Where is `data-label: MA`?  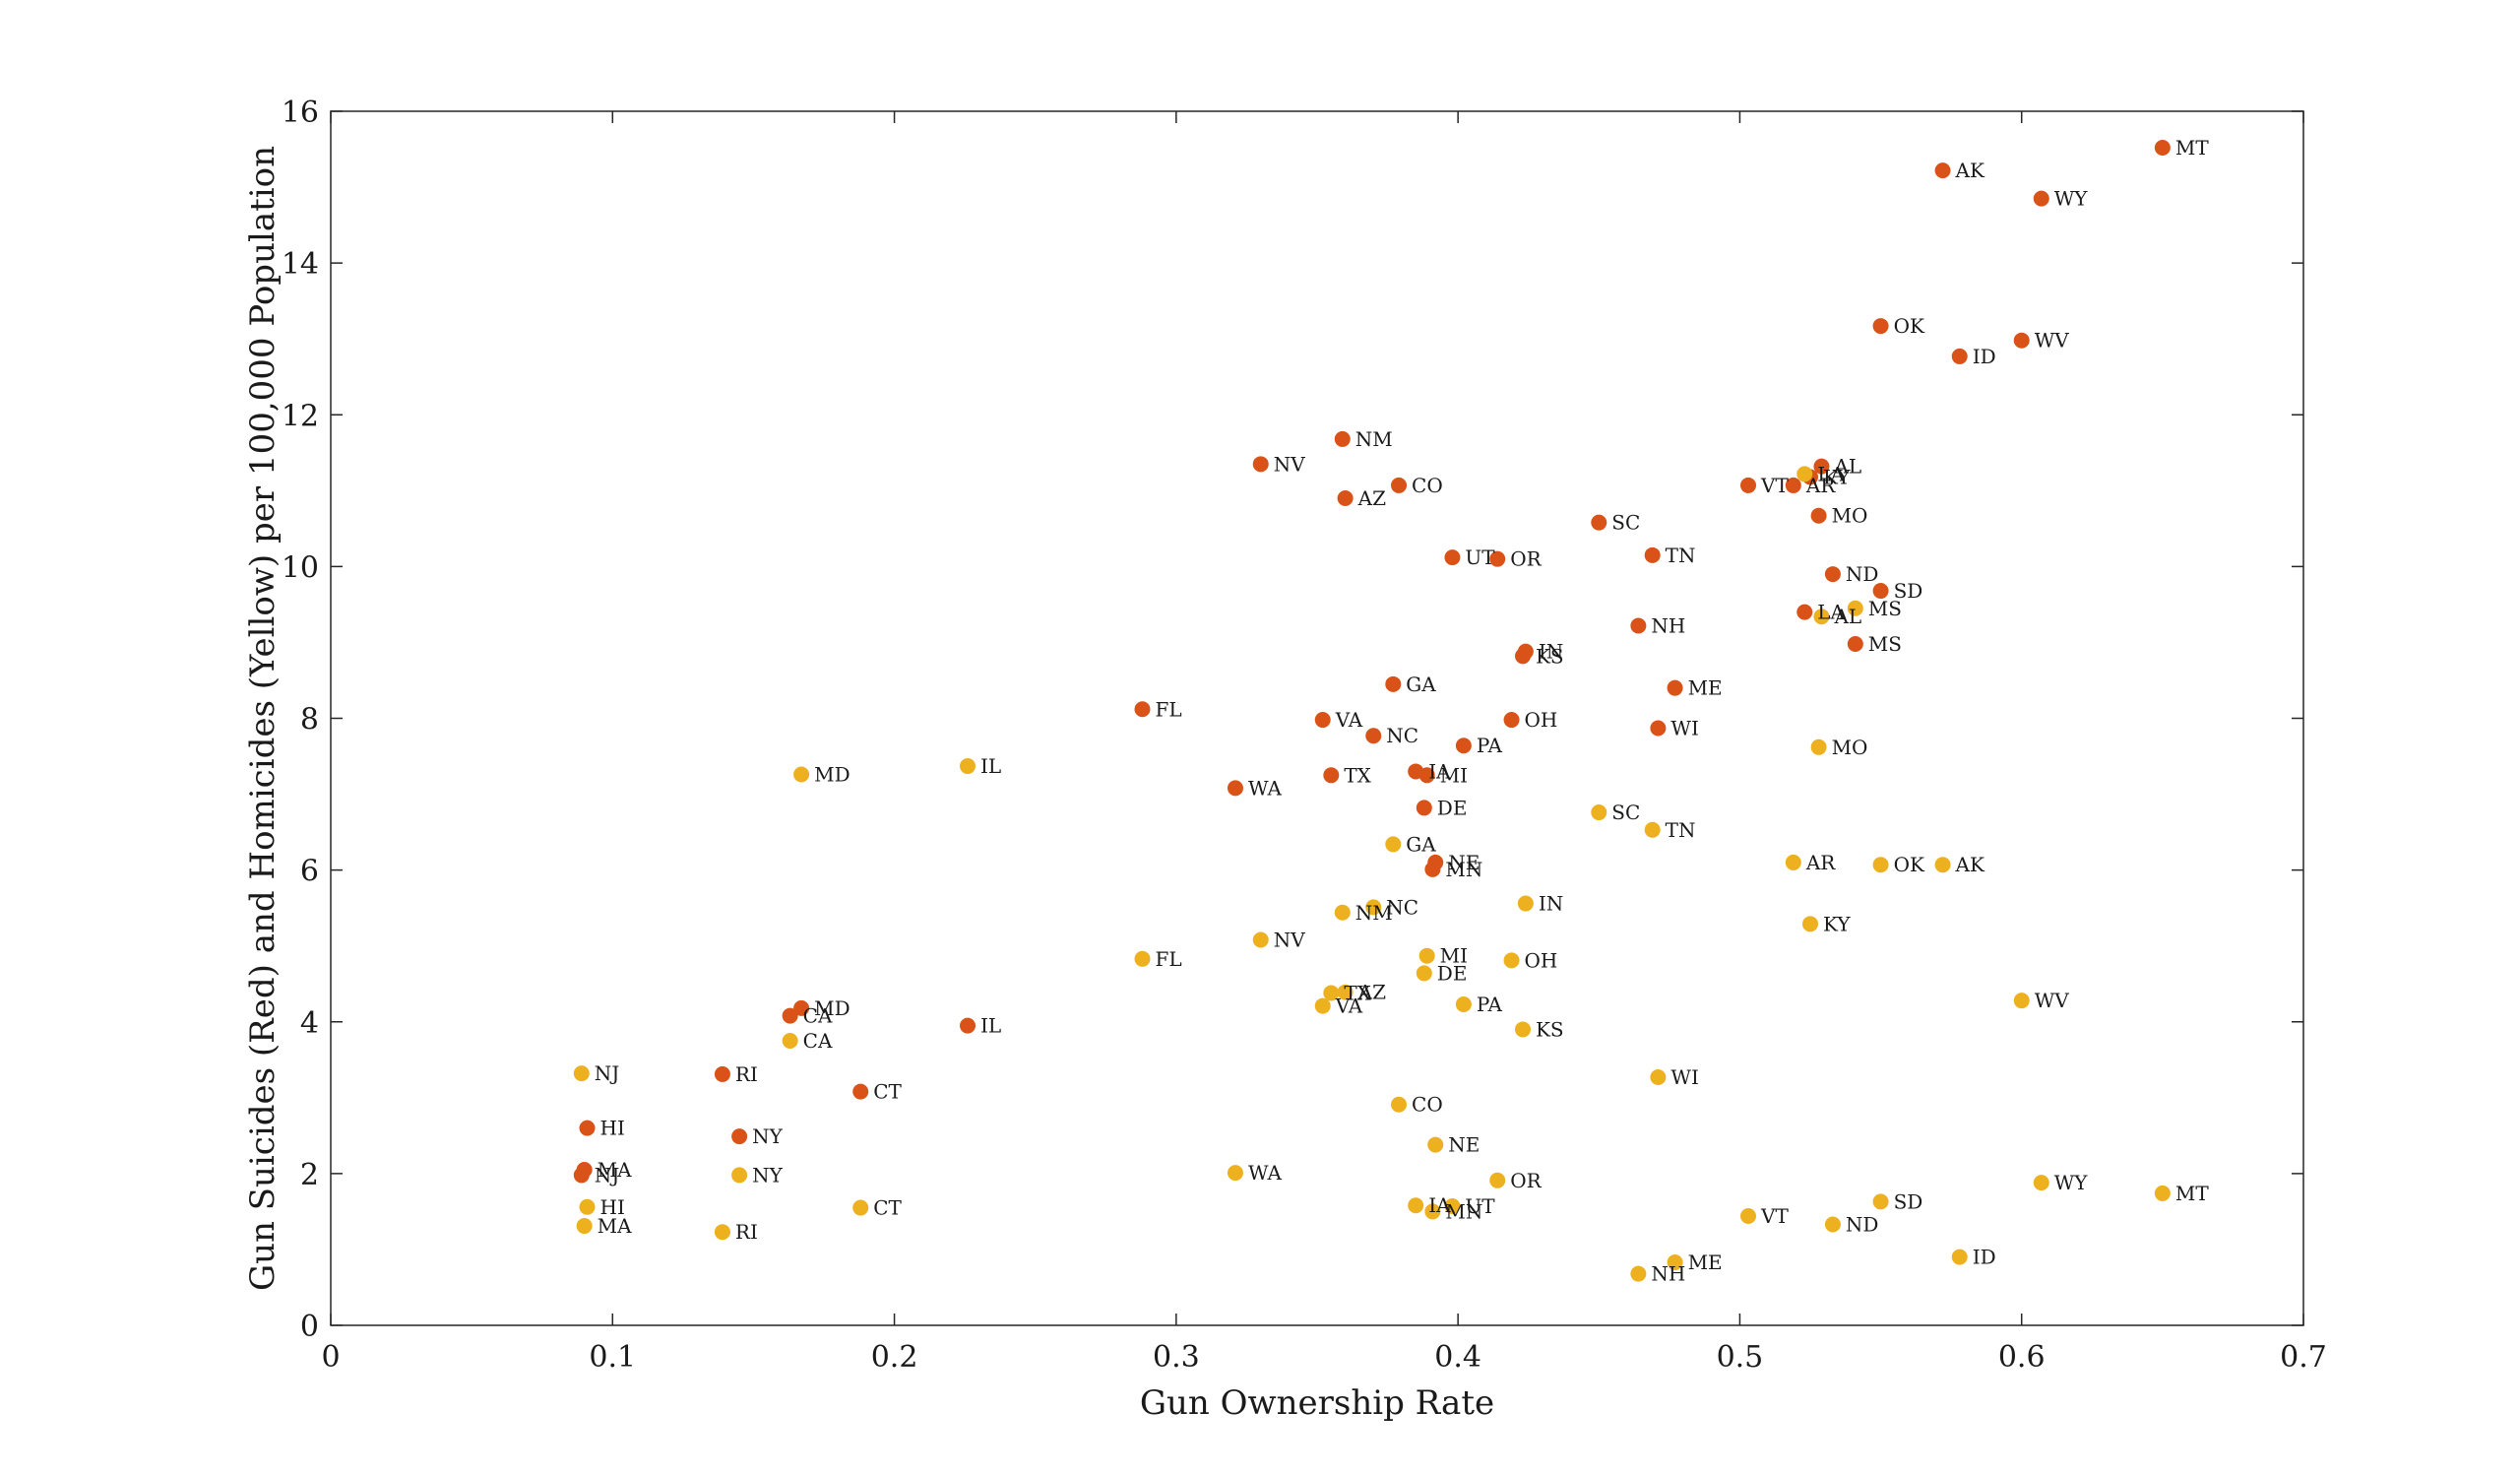 data-label: MA is located at coordinates (615, 1226).